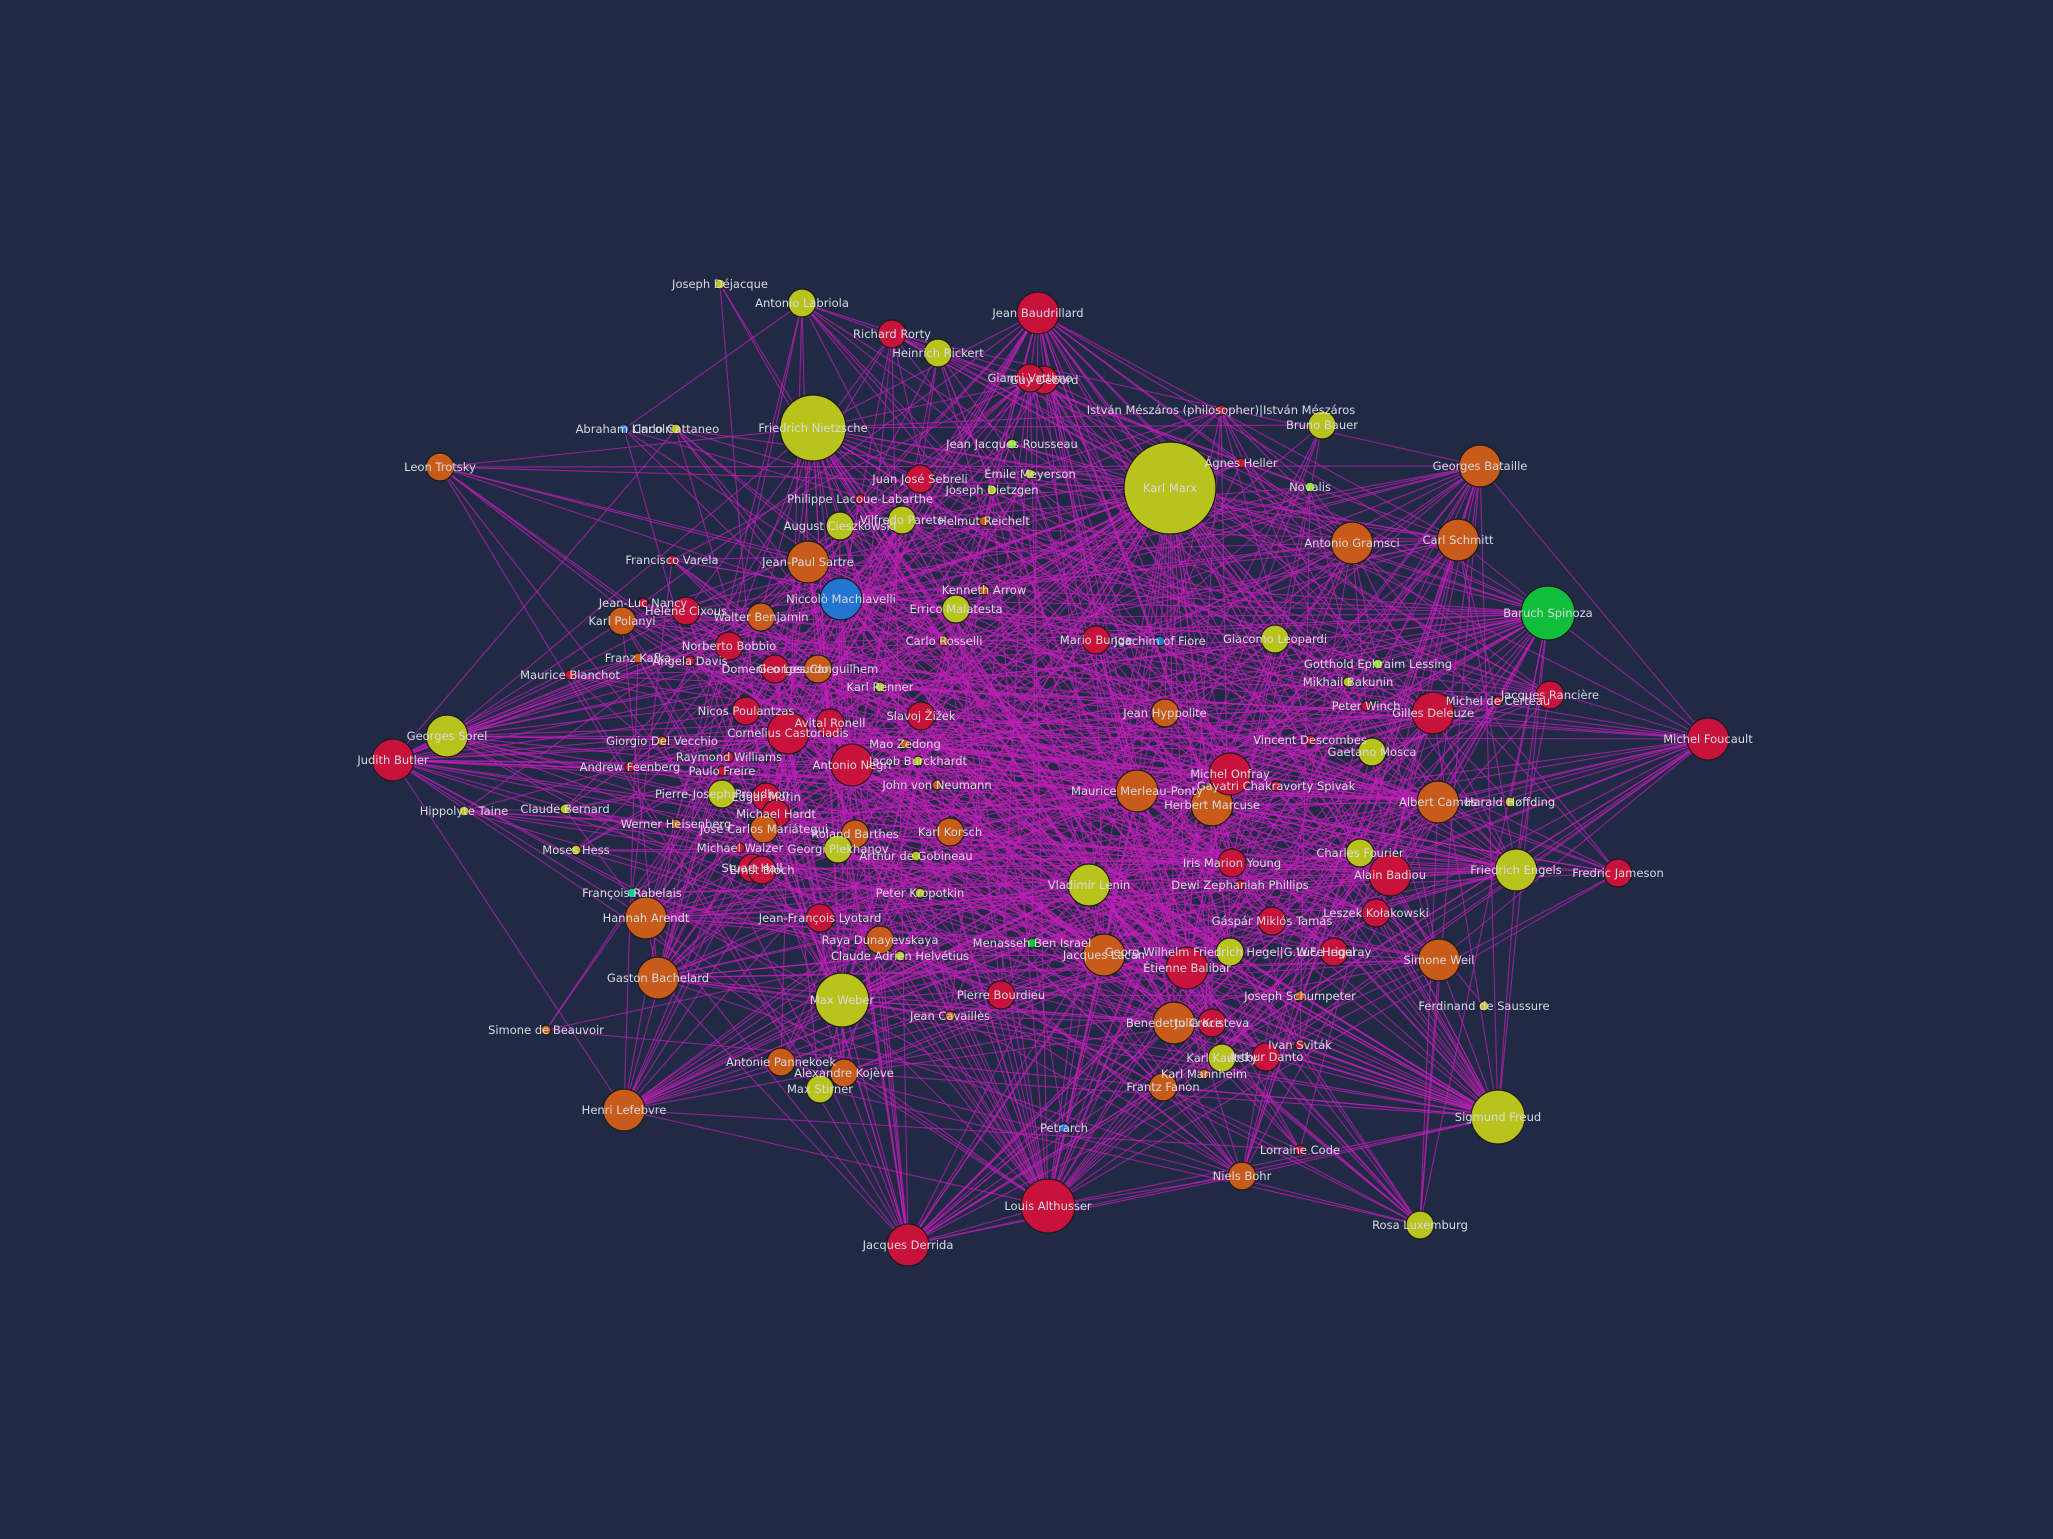  I want to click on node-dewi-zephaniah-phillips, so click(1240, 885).